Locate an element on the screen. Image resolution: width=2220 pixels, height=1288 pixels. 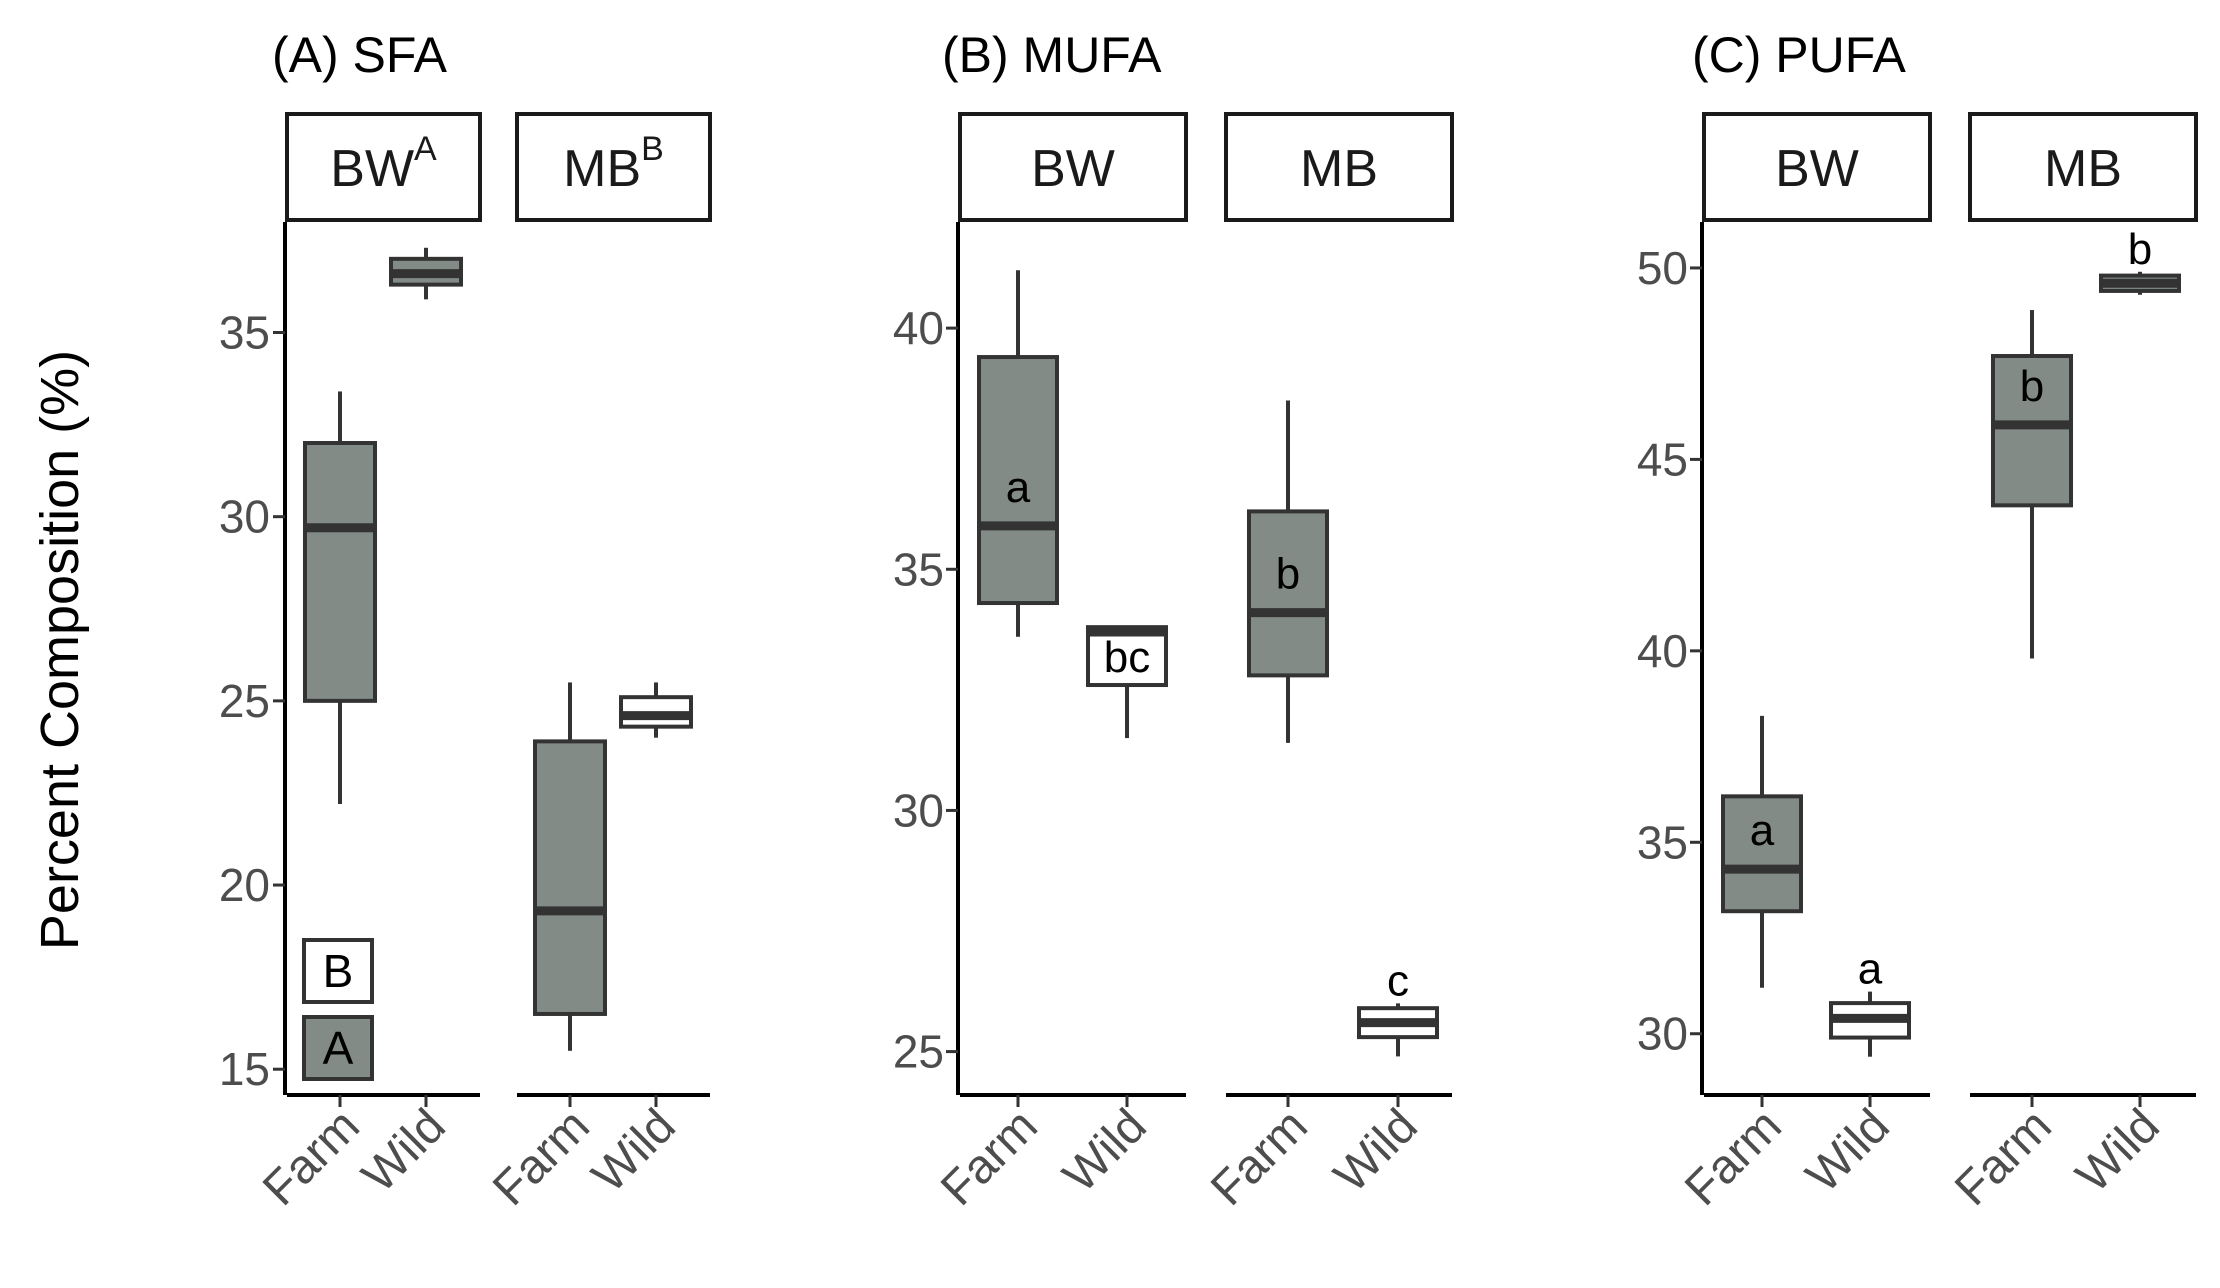
box-significance-label: bc is located at coordinates (1127, 657).